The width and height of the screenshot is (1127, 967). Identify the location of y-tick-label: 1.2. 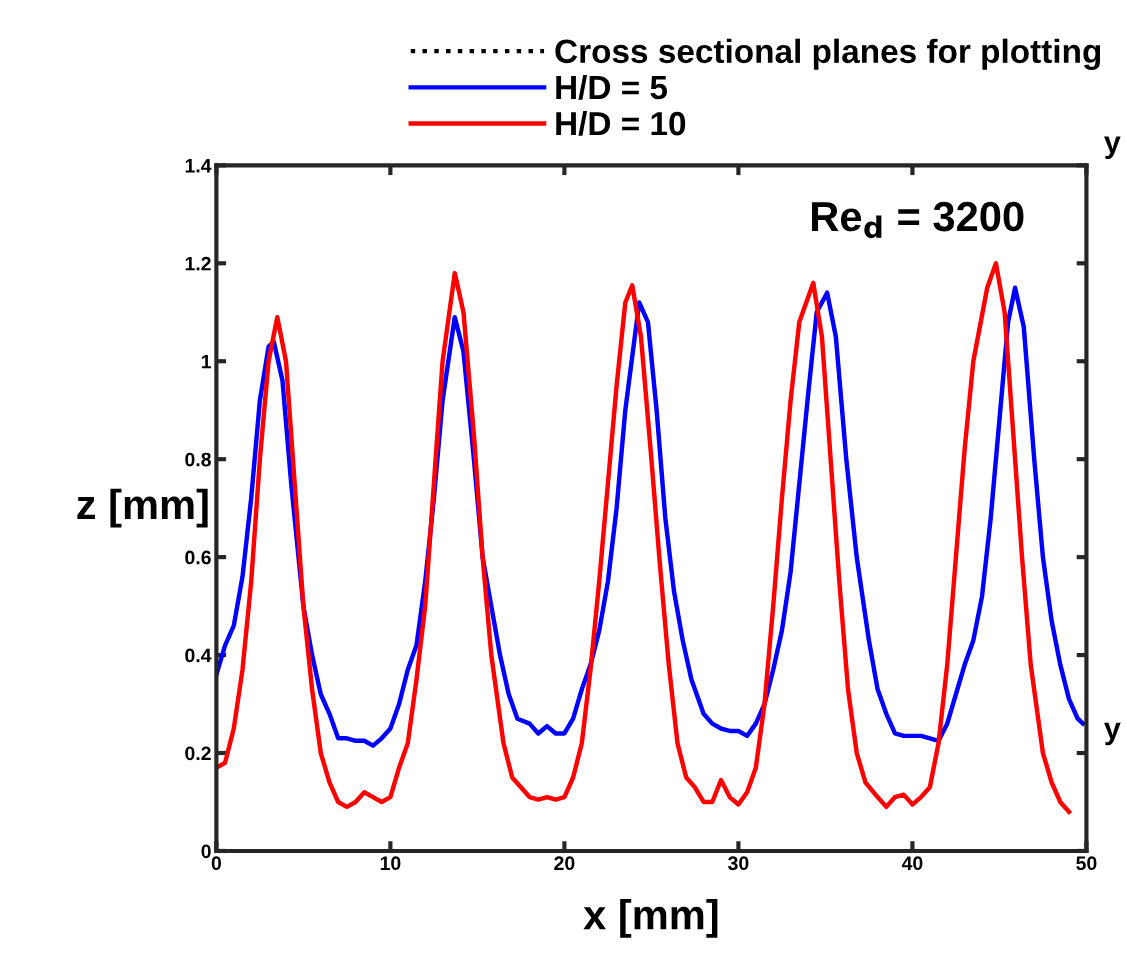
(198, 263).